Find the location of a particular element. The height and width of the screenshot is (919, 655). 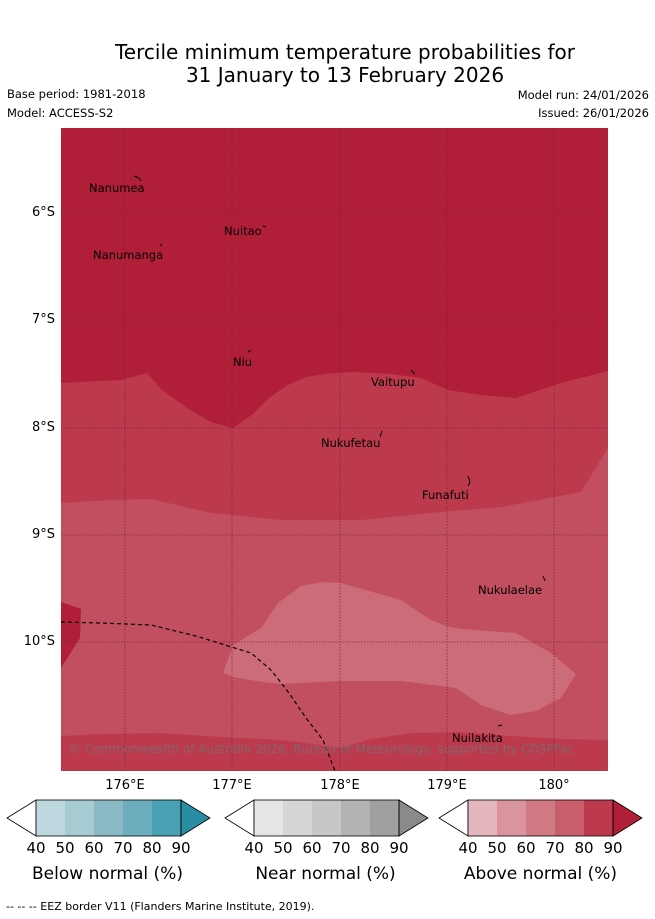

above-tick-70: 70 is located at coordinates (555, 848).